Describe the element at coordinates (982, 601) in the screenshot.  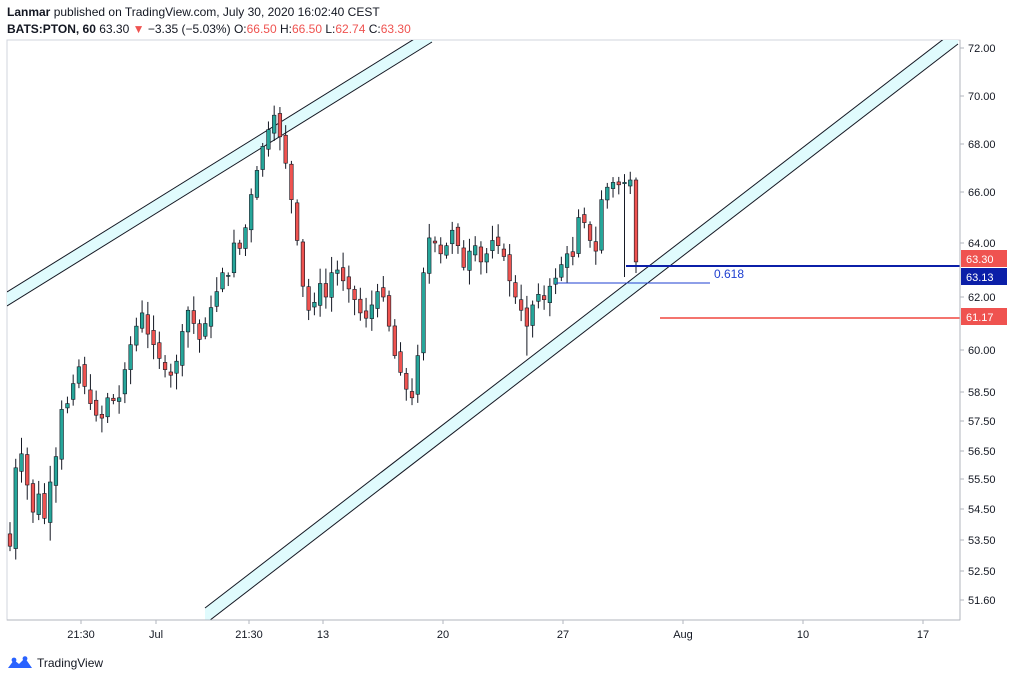
I see `price-tick-label: 51.60` at that location.